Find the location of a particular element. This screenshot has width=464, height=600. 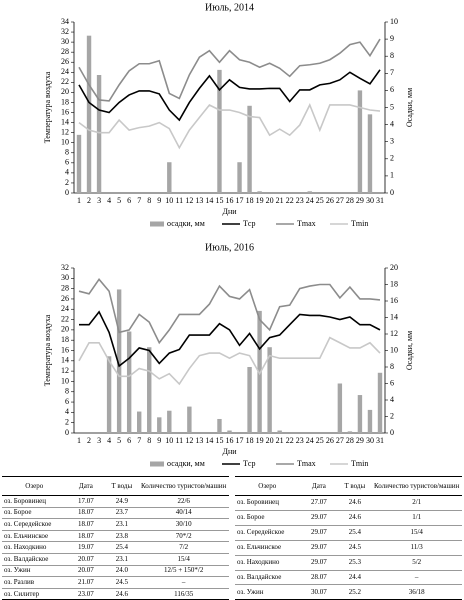

table-row: оз. Силитер 23.07 24.6 116/35 is located at coordinates (115, 594).